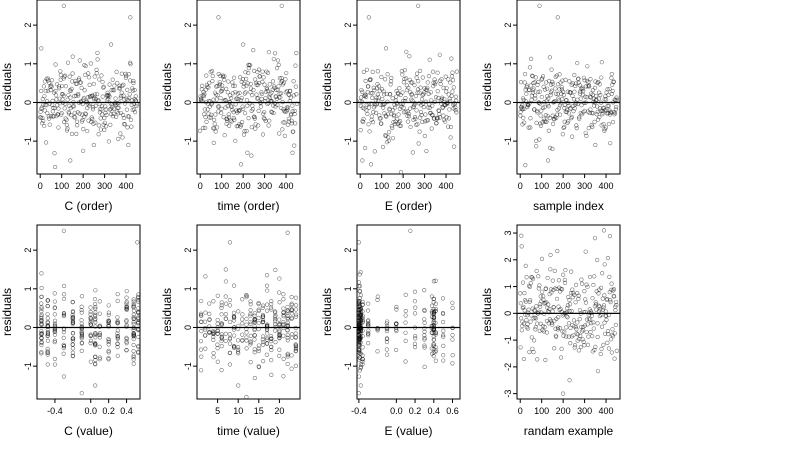 Image resolution: width=800 pixels, height=450 pixels. I want to click on x-tick-label: 400, so click(606, 411).